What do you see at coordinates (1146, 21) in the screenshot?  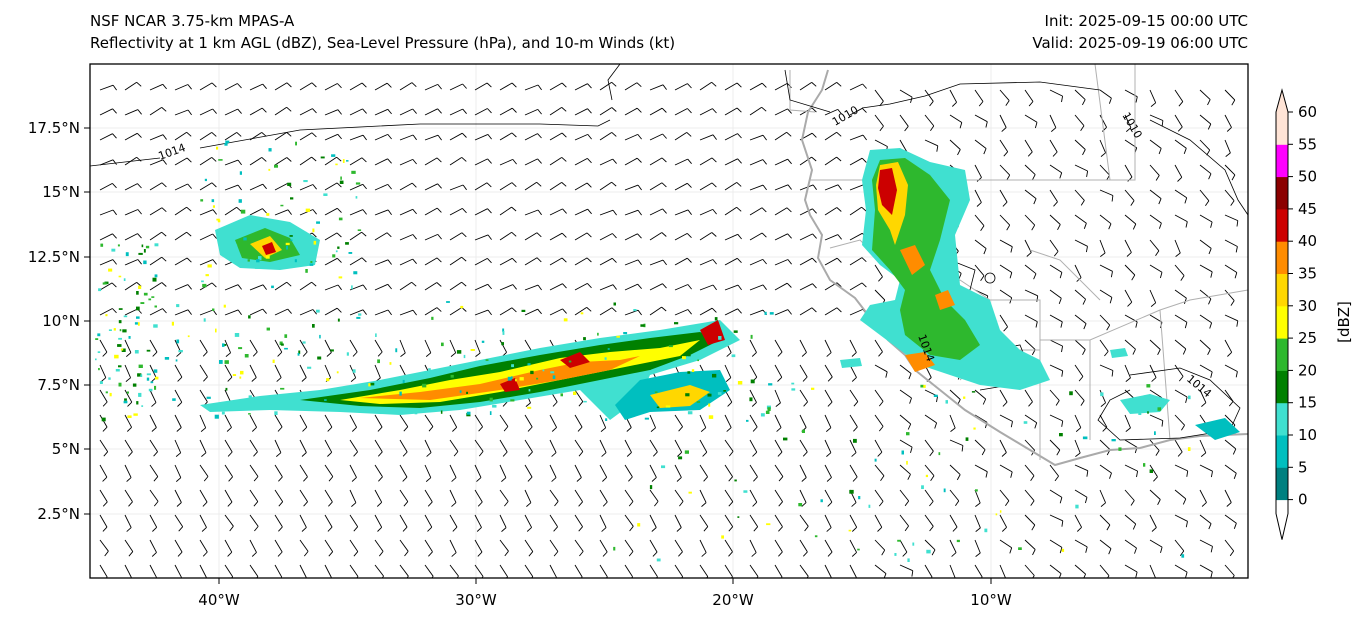 I see `init-time: Init: 2025-09-15 00:00 UTC` at bounding box center [1146, 21].